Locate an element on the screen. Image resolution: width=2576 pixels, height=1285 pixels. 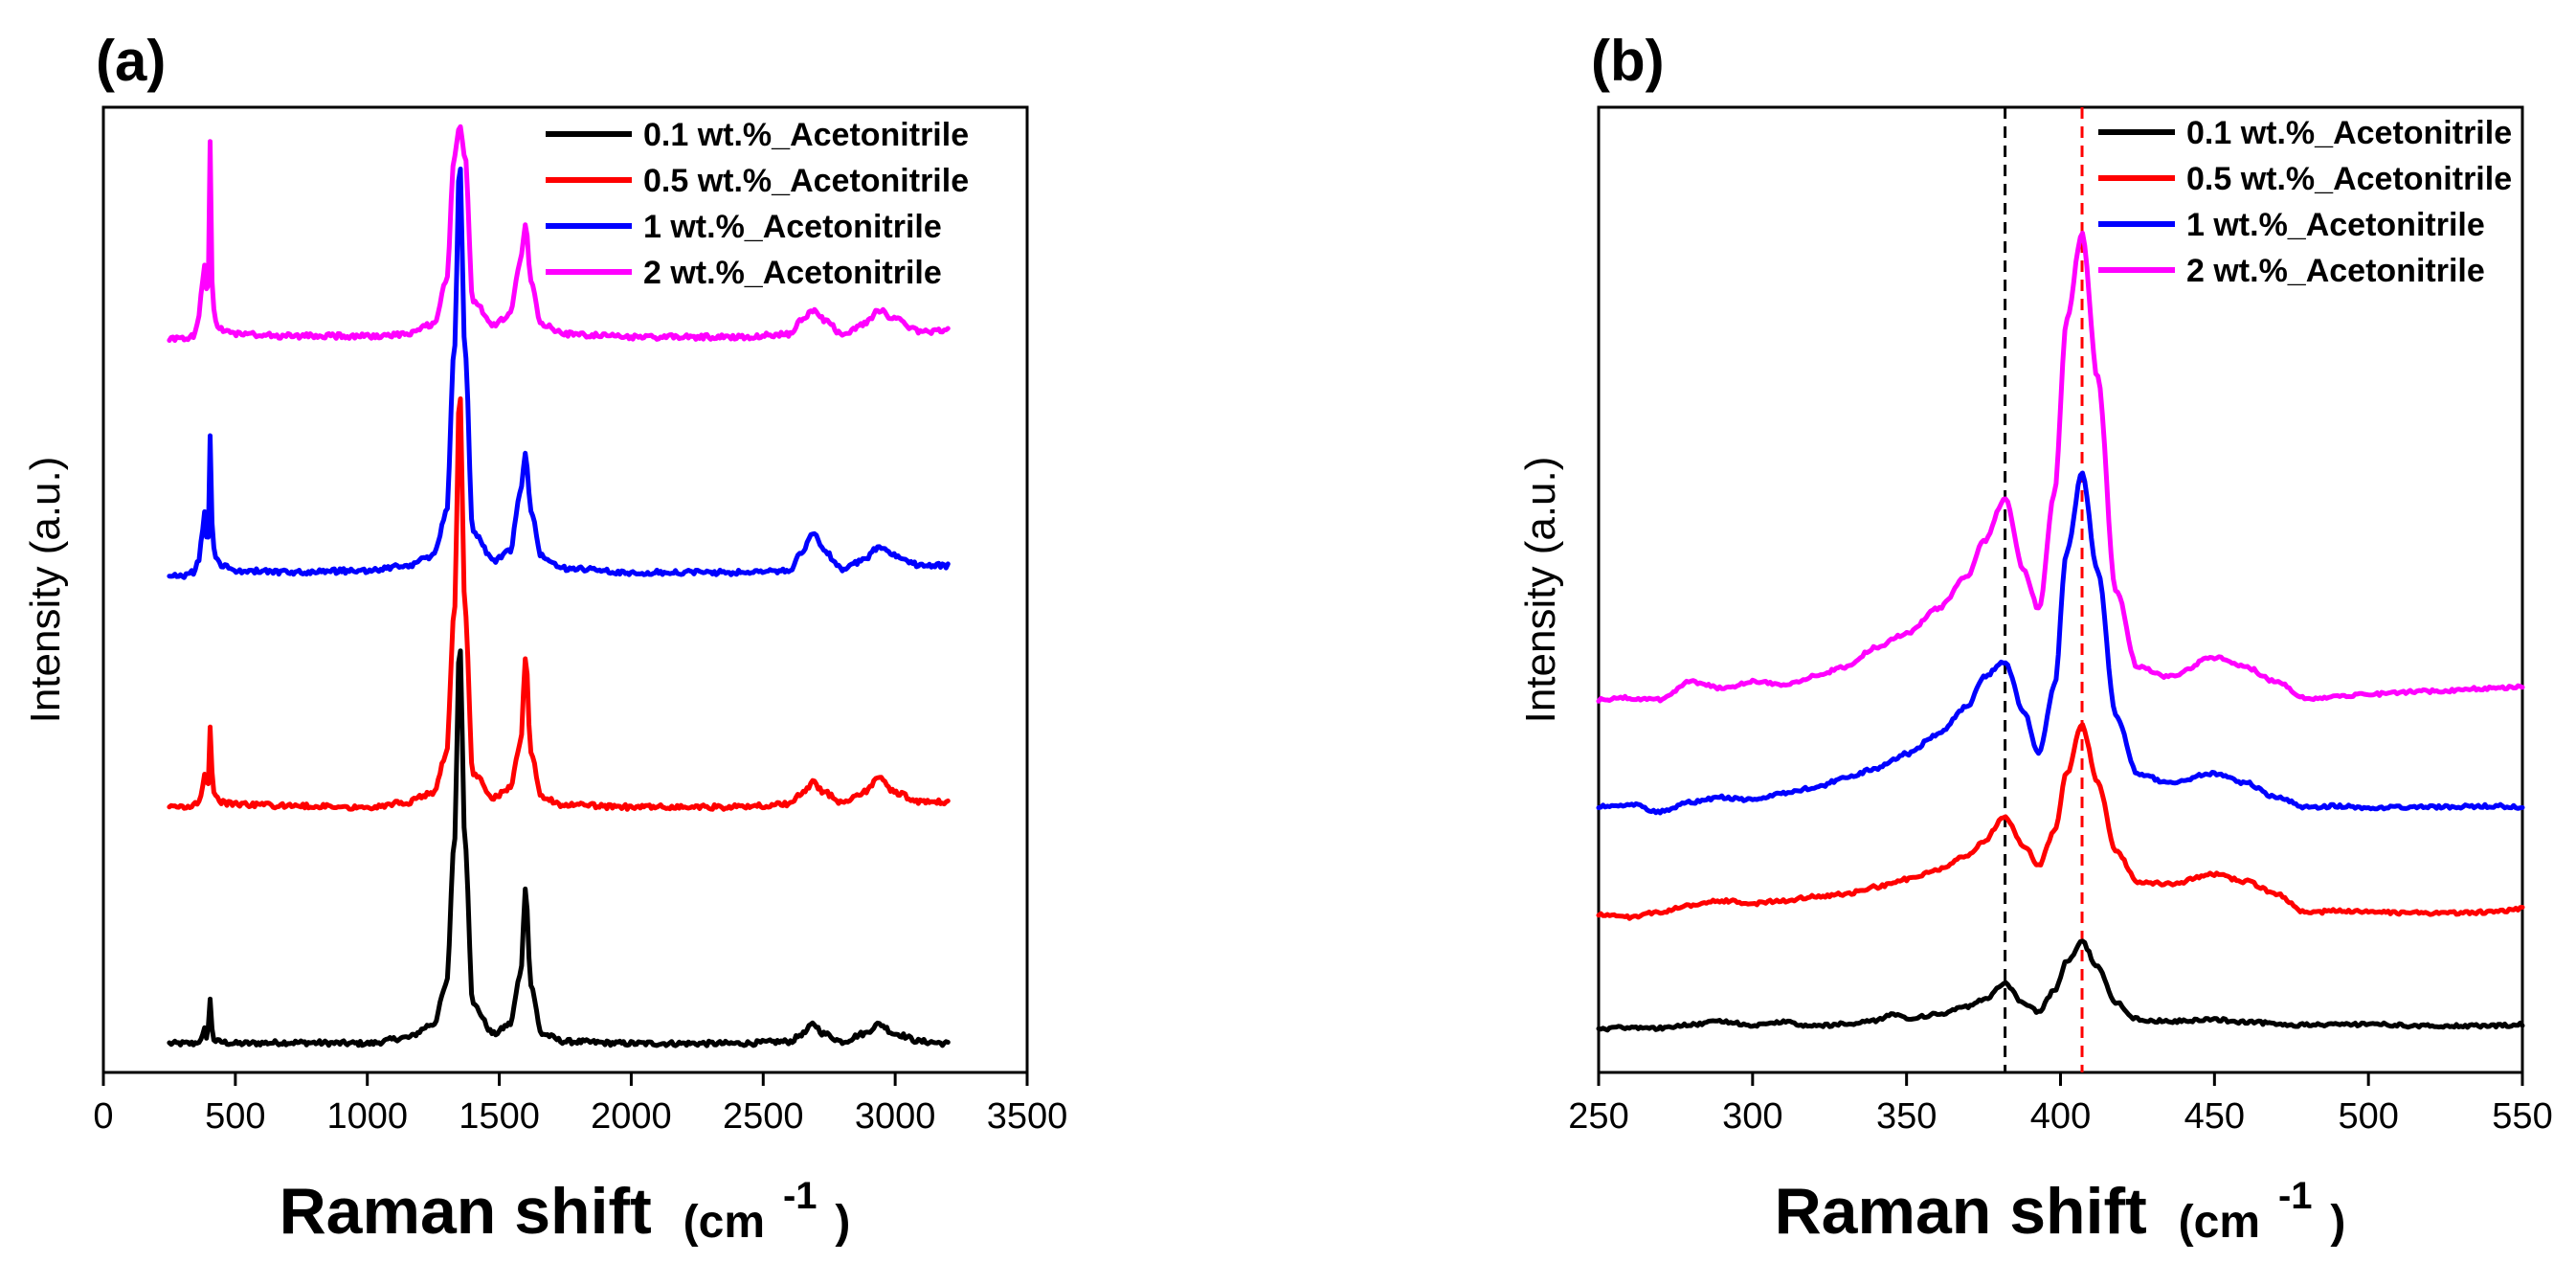
x-tick-label-b-5: 500 is located at coordinates (2368, 1117).